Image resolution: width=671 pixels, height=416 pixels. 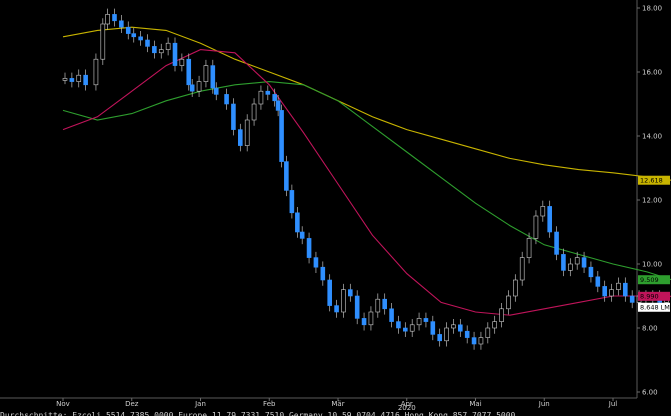 I want to click on x-tick-label: Nov, so click(x=63, y=404).